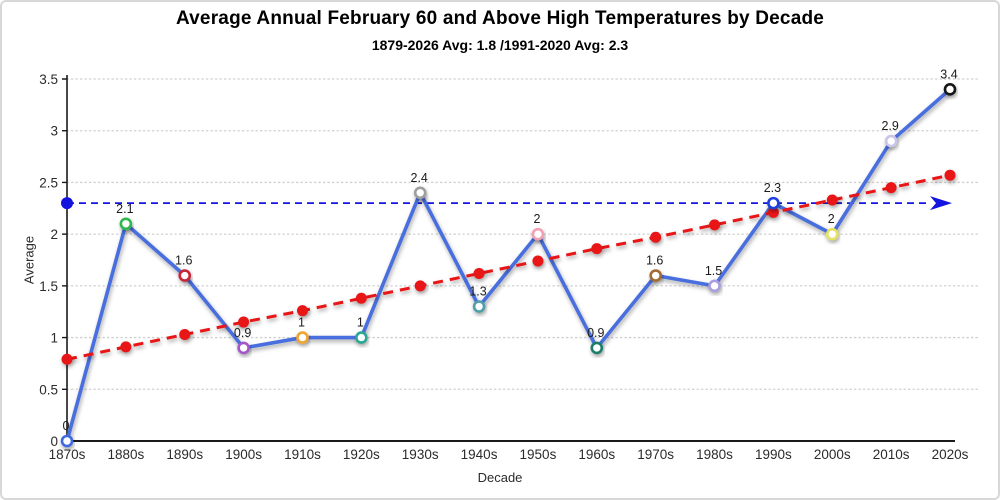 Image resolution: width=1000 pixels, height=500 pixels. Describe the element at coordinates (538, 454) in the screenshot. I see `x-tick-label: 1950s` at that location.